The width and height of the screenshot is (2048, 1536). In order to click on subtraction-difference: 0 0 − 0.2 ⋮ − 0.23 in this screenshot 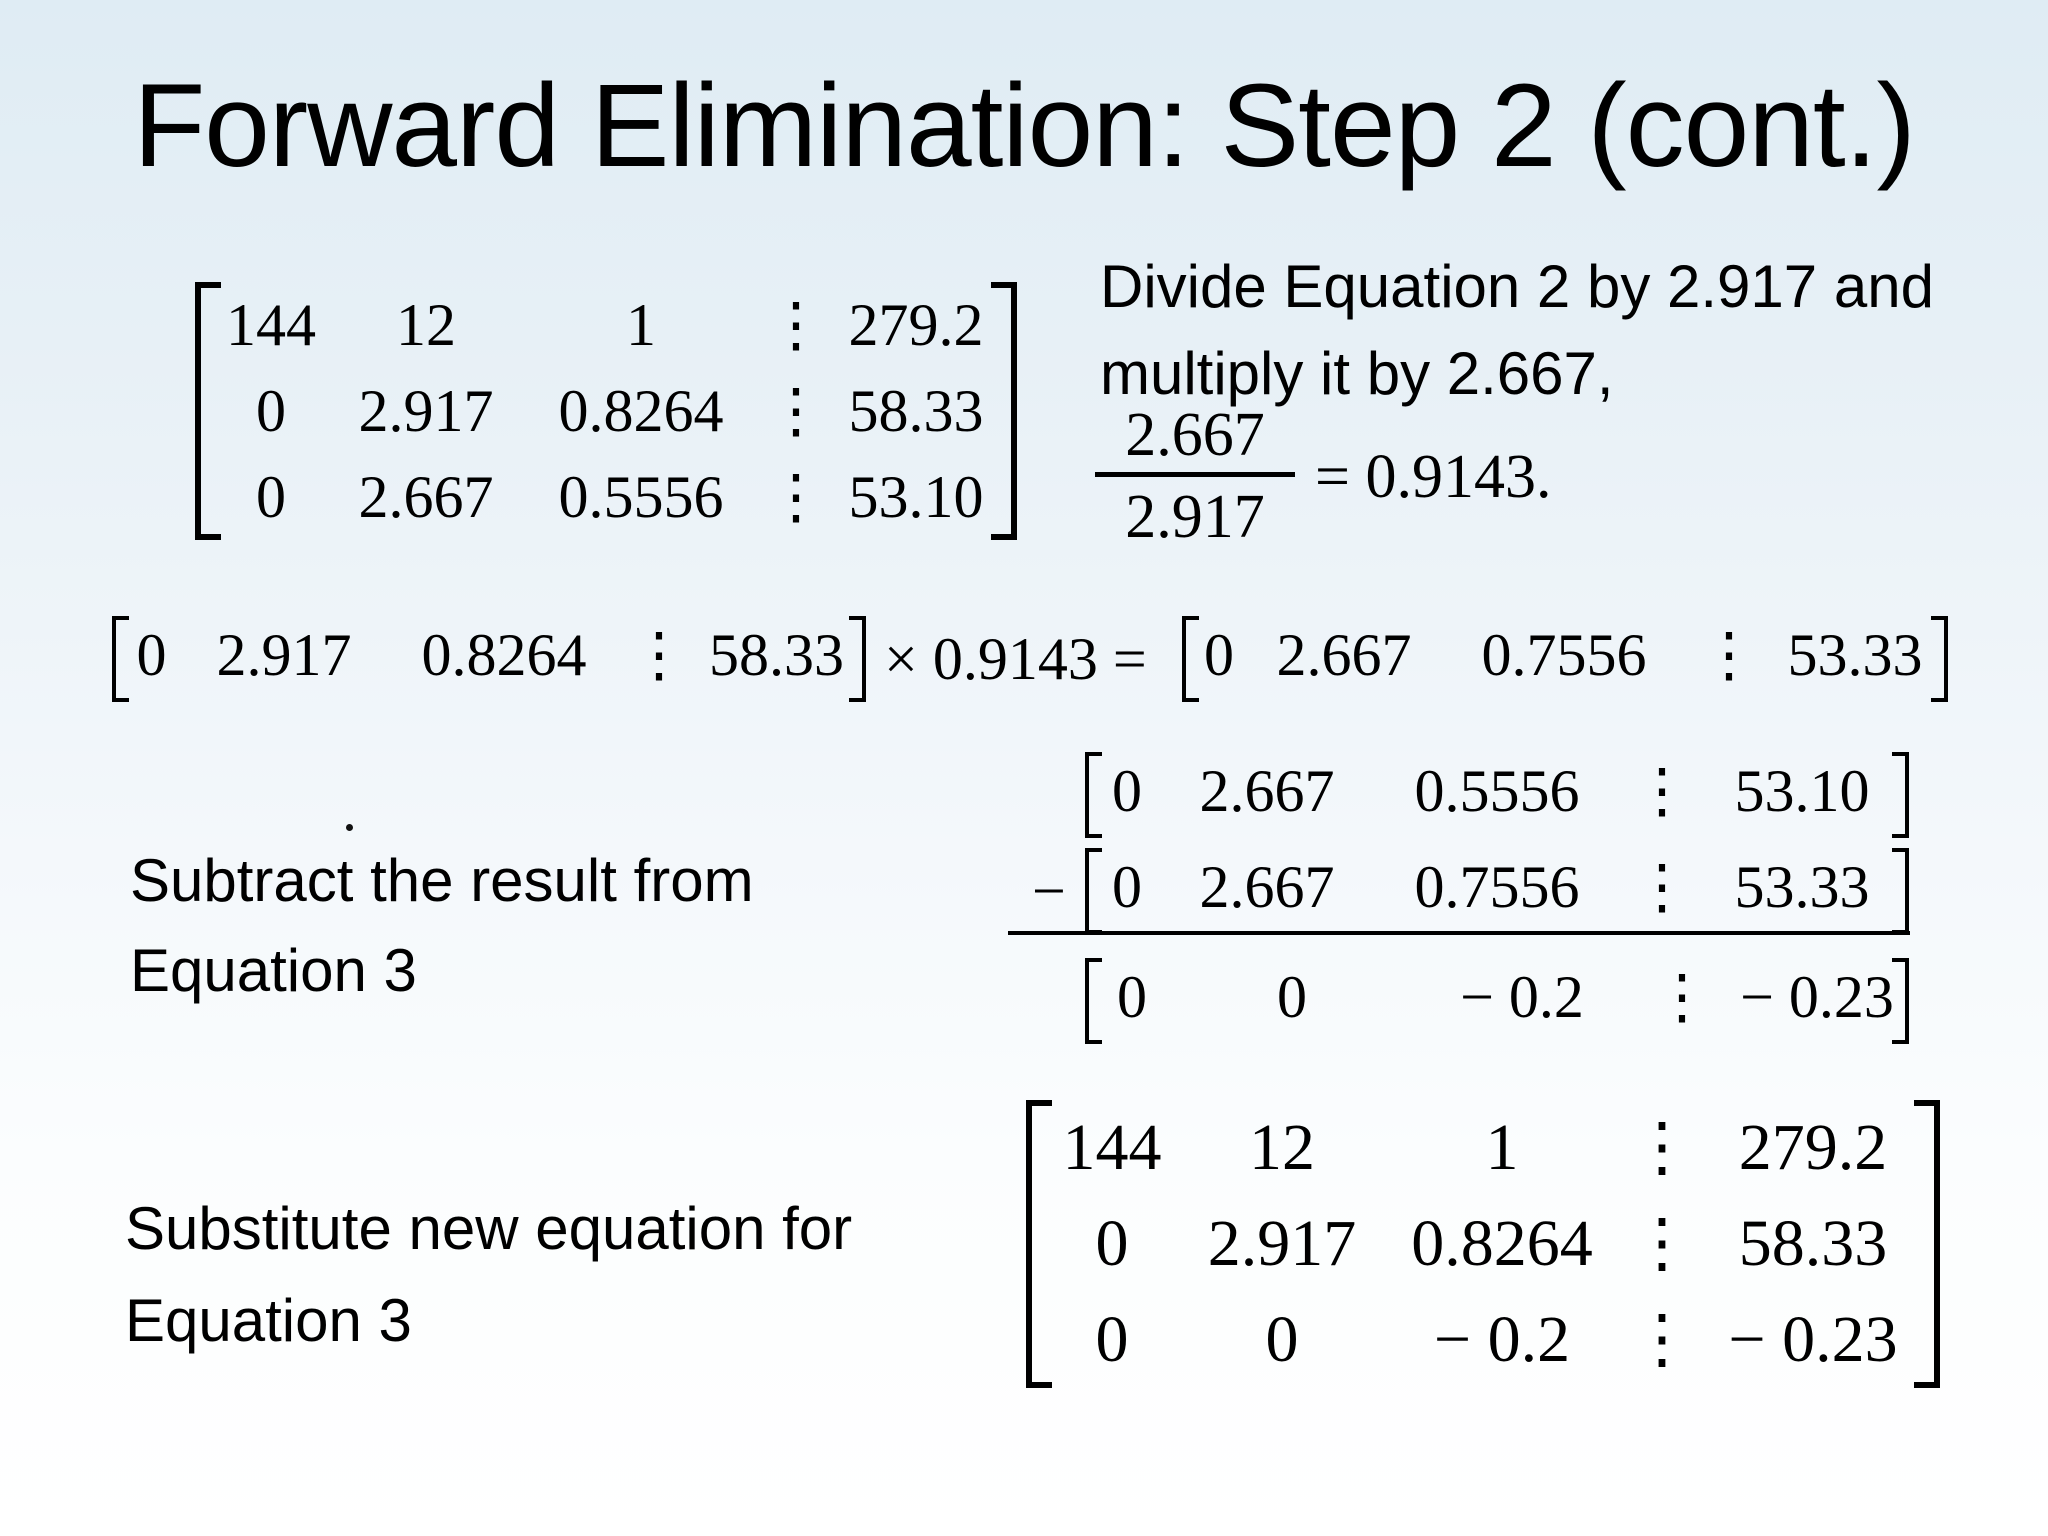, I will do `click(1497, 1001)`.